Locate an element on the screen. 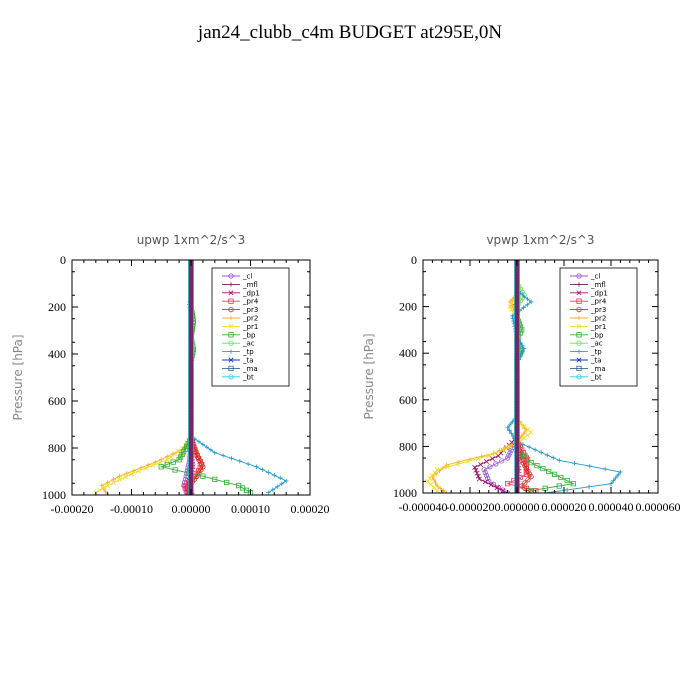 Image resolution: width=700 pixels, height=700 pixels. x-tick-label: 0.00020 is located at coordinates (310, 509).